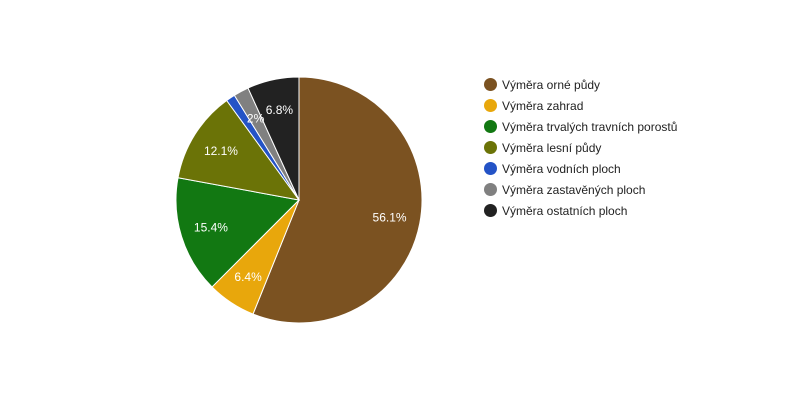 The height and width of the screenshot is (400, 800). Describe the element at coordinates (552, 147) in the screenshot. I see `legend-label: Výměra lesní půdy` at that location.